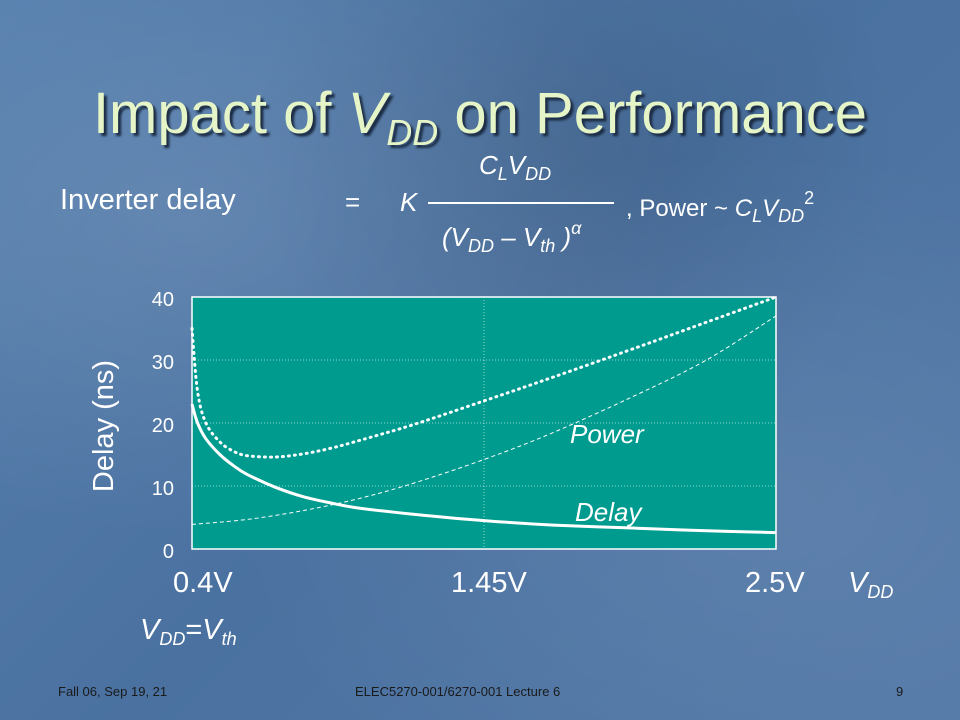 The image size is (960, 720). What do you see at coordinates (607, 434) in the screenshot?
I see `annotation-power: Power` at bounding box center [607, 434].